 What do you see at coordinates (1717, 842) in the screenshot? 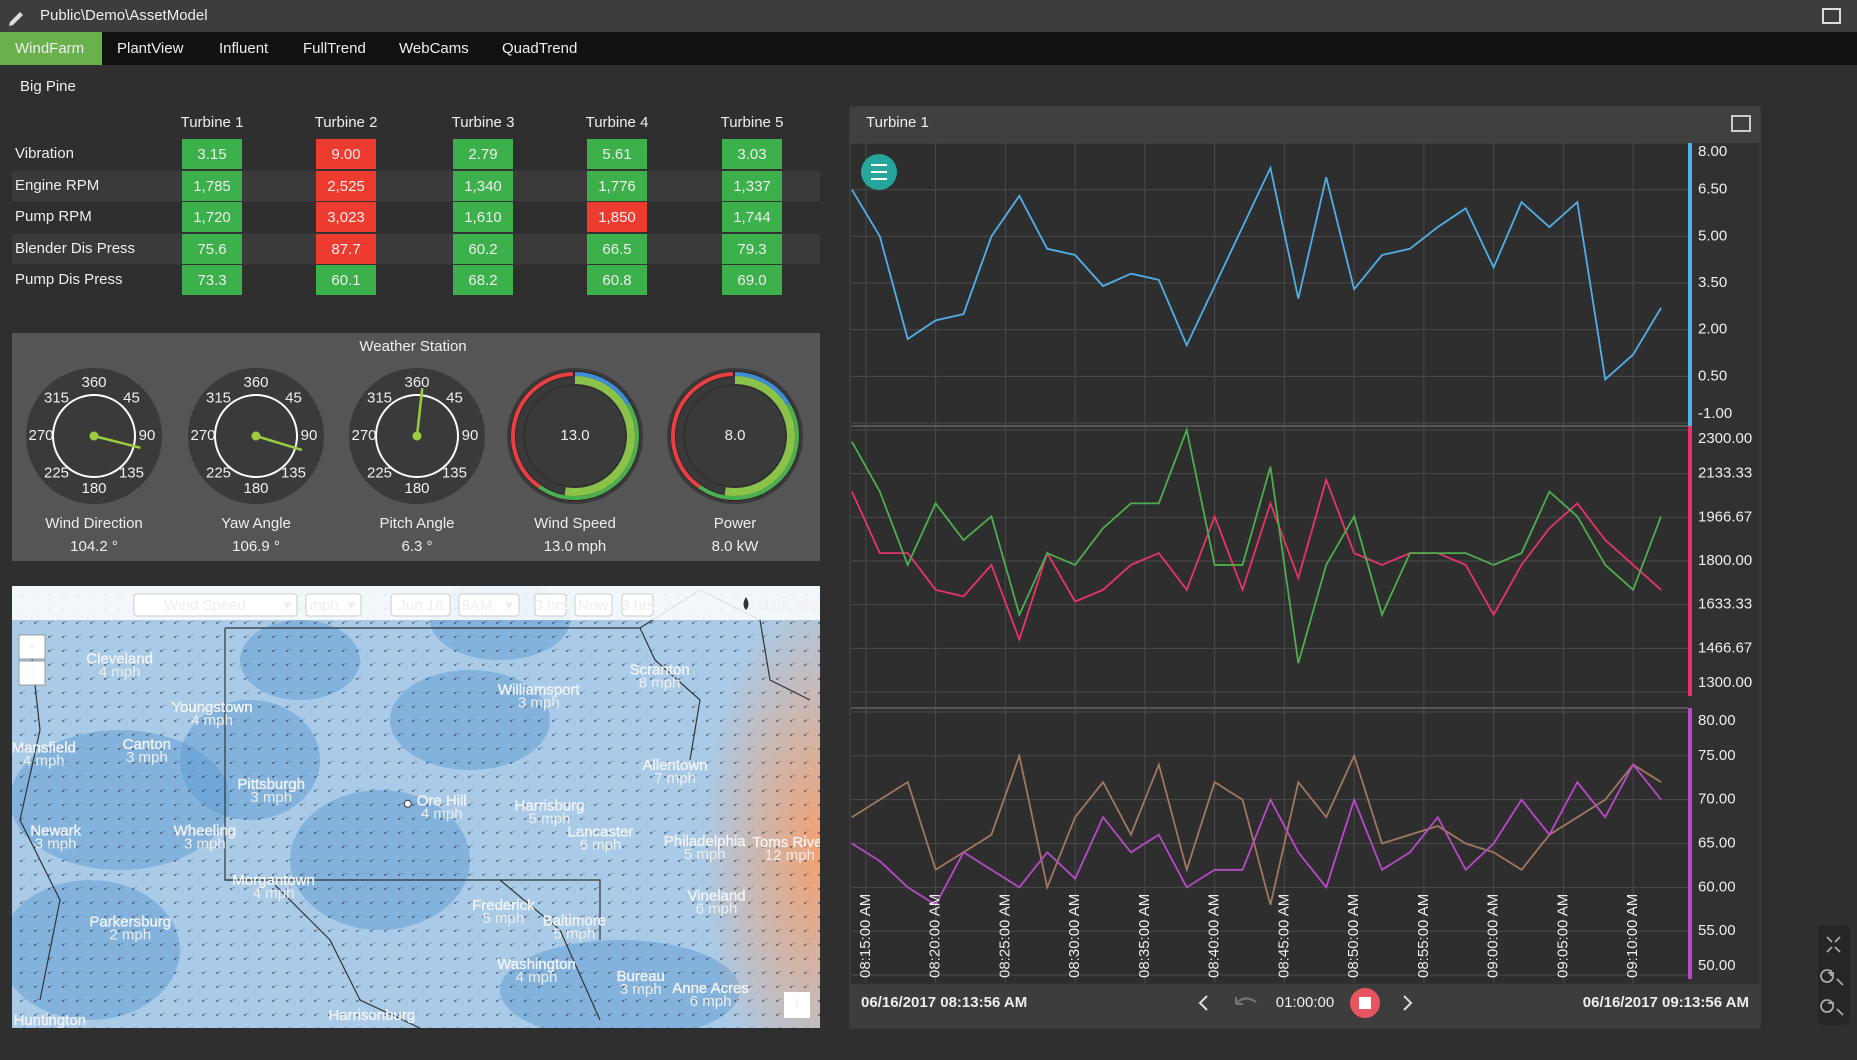
I see `y-tick-label: 65.00` at bounding box center [1717, 842].